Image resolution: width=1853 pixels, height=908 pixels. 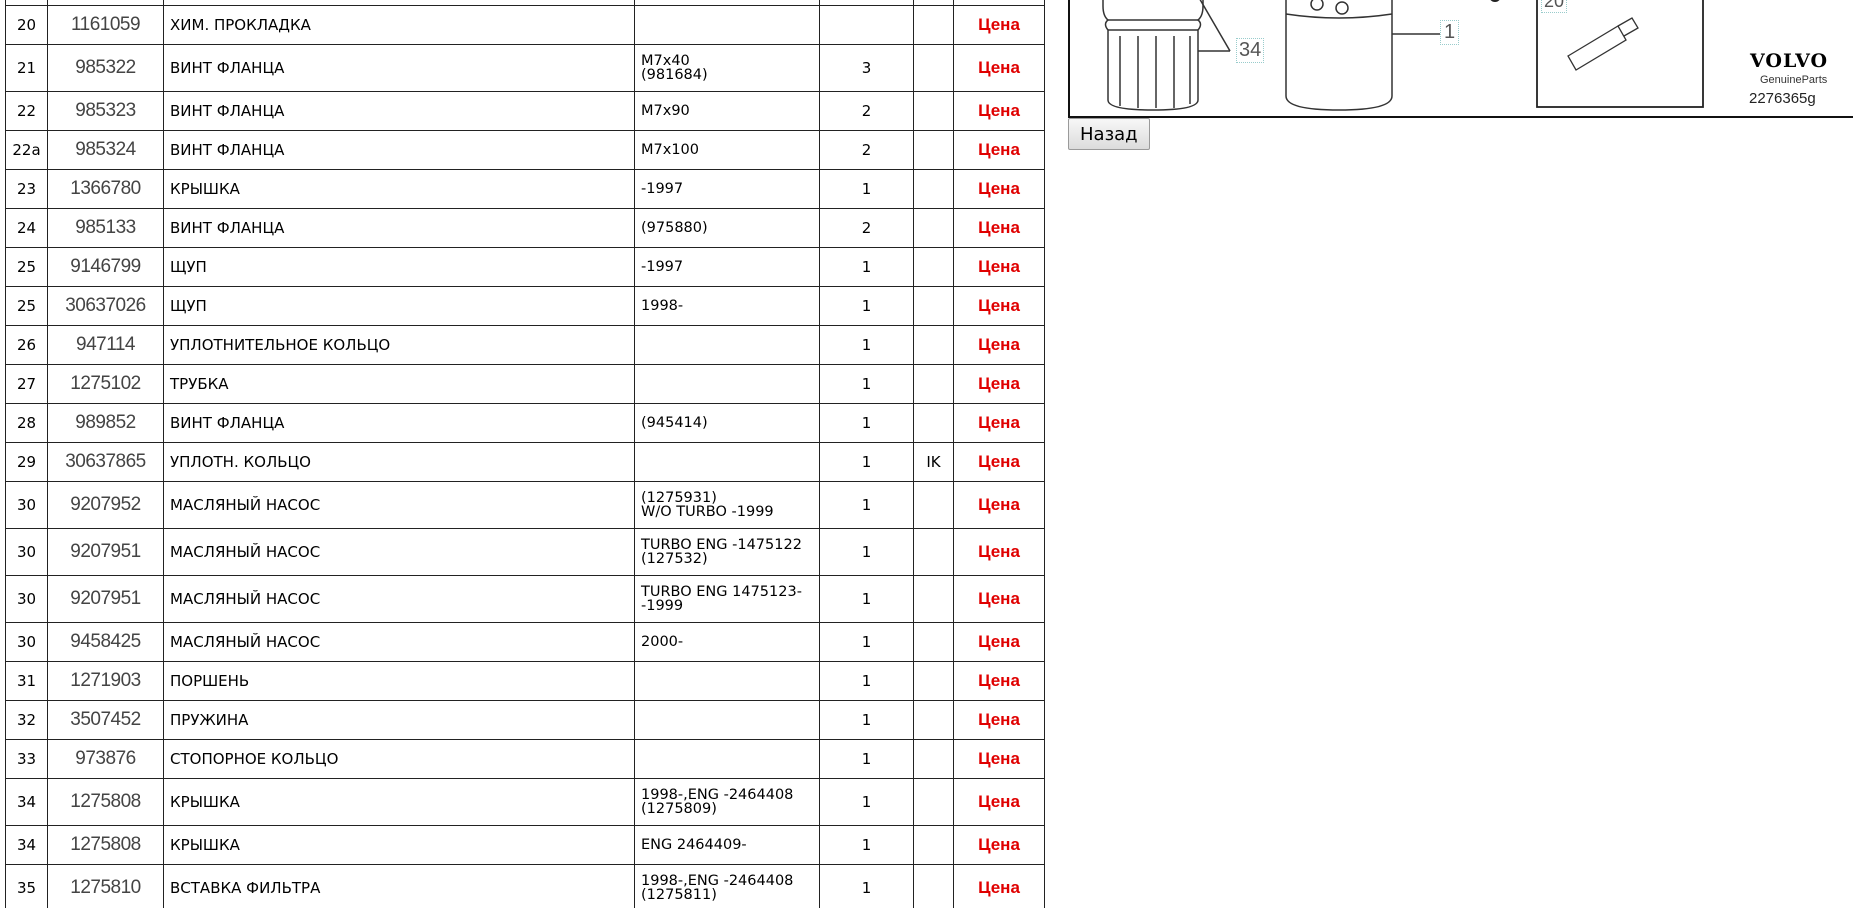 I want to click on part-number-cell: 985322, so click(x=105, y=68).